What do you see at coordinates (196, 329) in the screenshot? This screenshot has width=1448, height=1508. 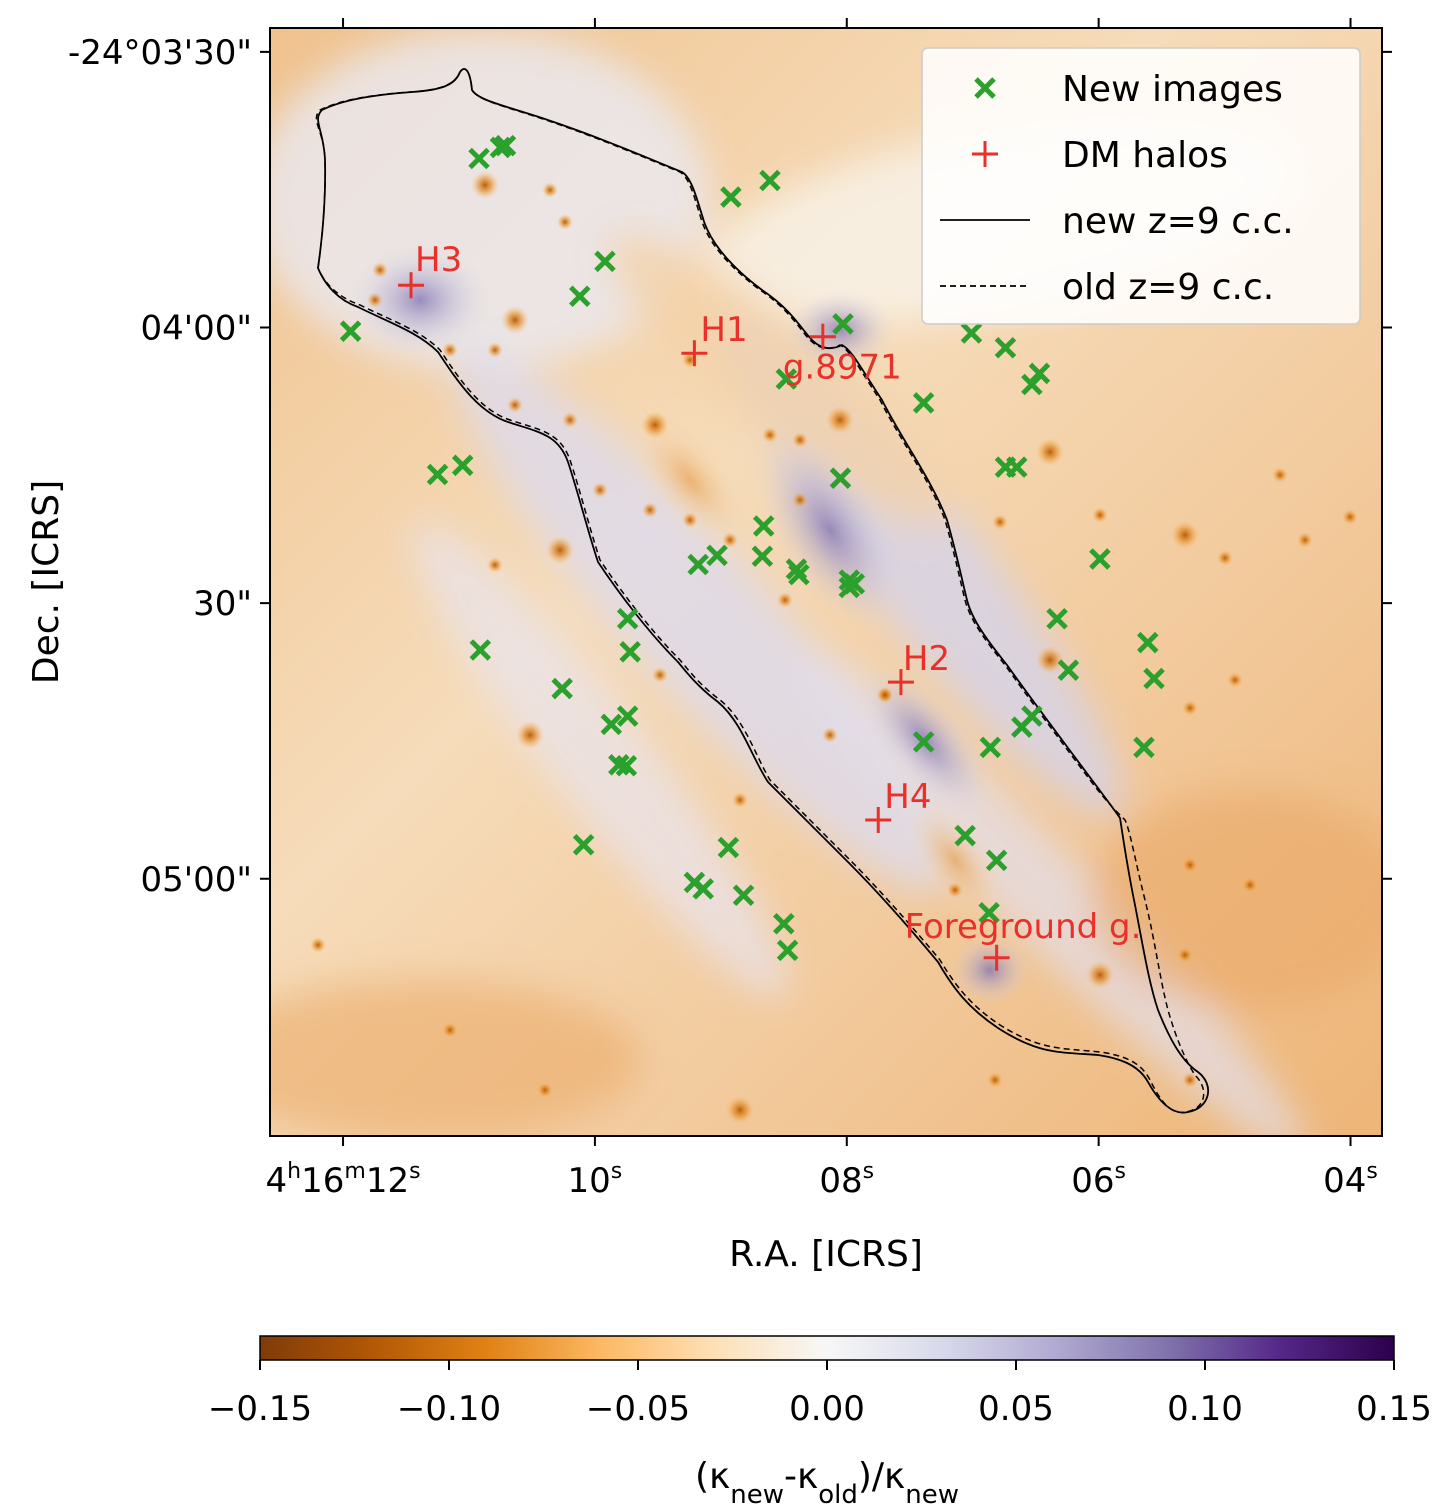 I see `y-tick-label: 04'00"` at bounding box center [196, 329].